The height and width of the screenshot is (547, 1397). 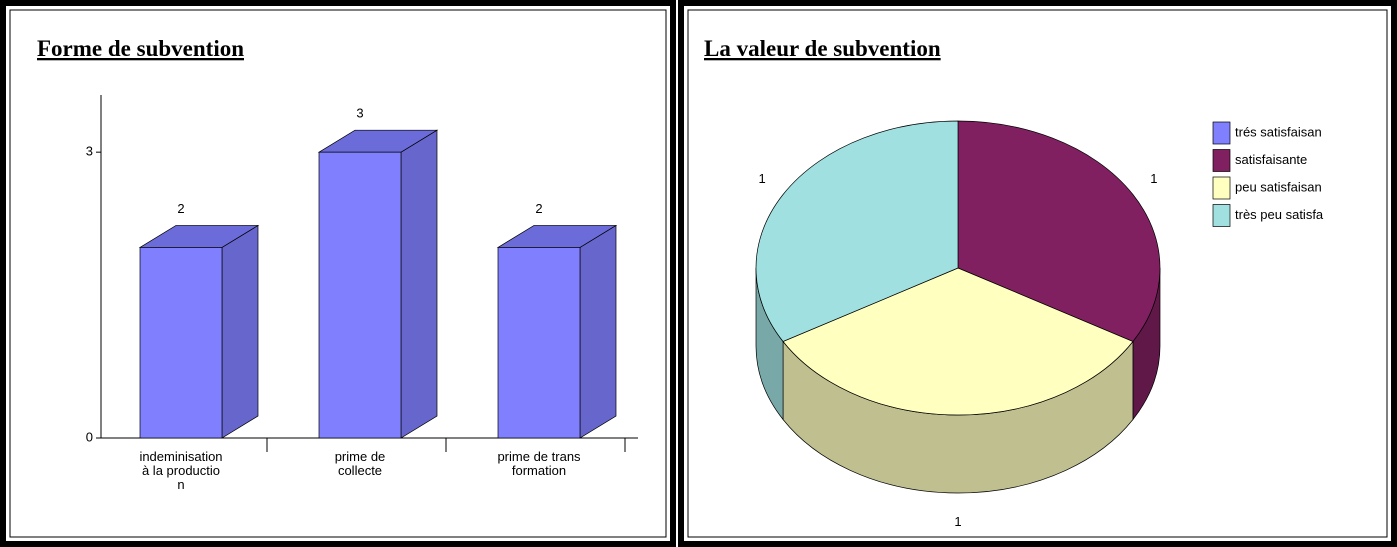 I want to click on chart-title: Forme de subvention, so click(x=140, y=48).